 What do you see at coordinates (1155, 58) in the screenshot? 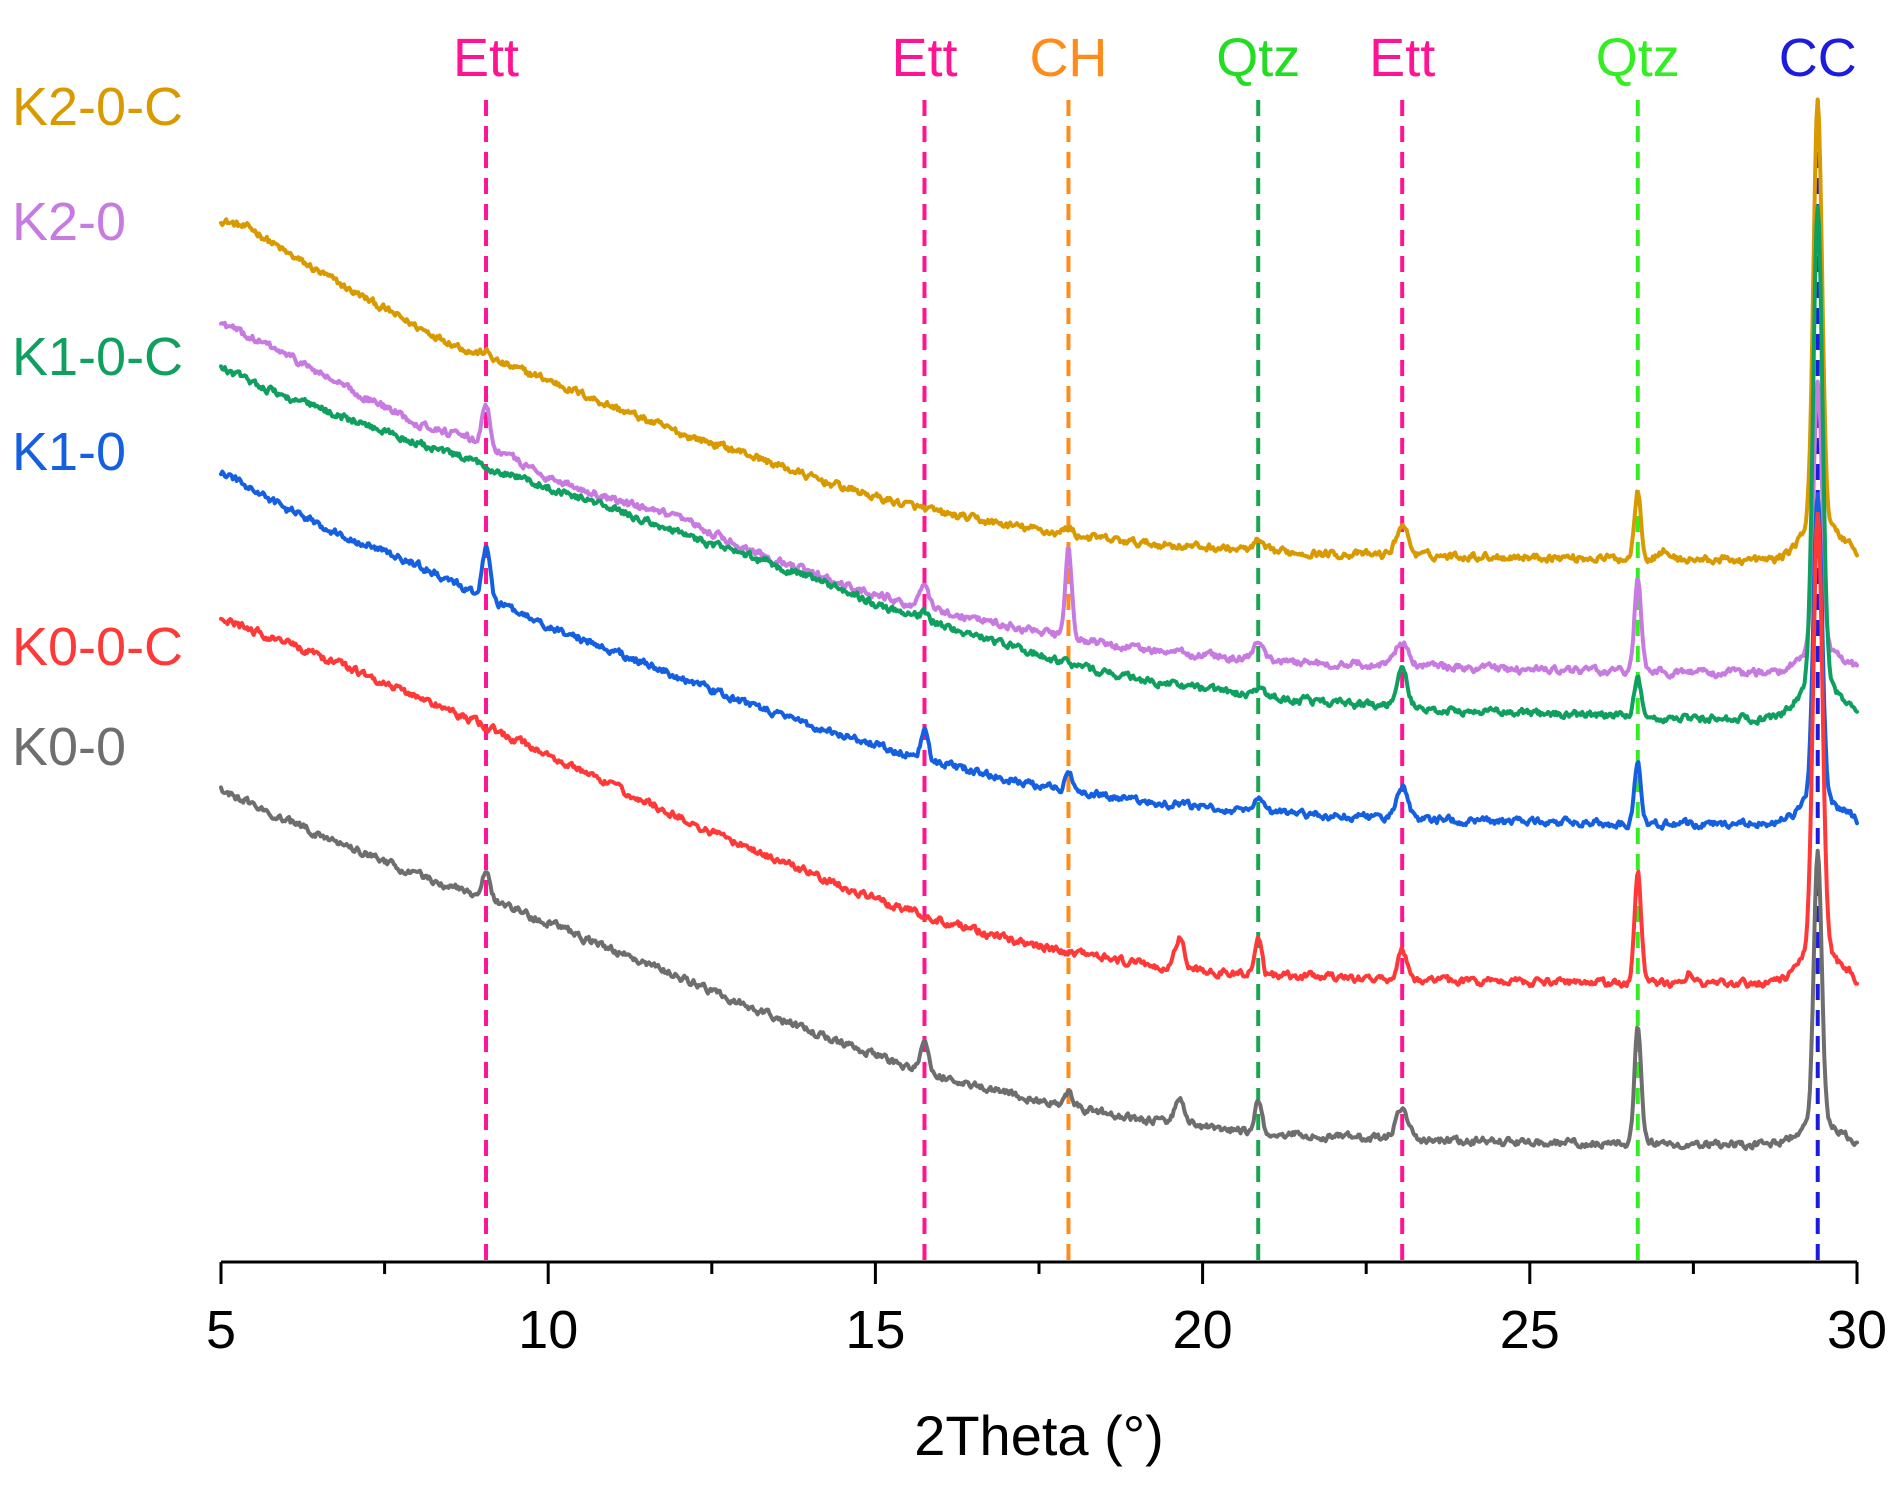
I see `phase-labels: Ett Ett CH Qtz Ett Qtz CC` at bounding box center [1155, 58].